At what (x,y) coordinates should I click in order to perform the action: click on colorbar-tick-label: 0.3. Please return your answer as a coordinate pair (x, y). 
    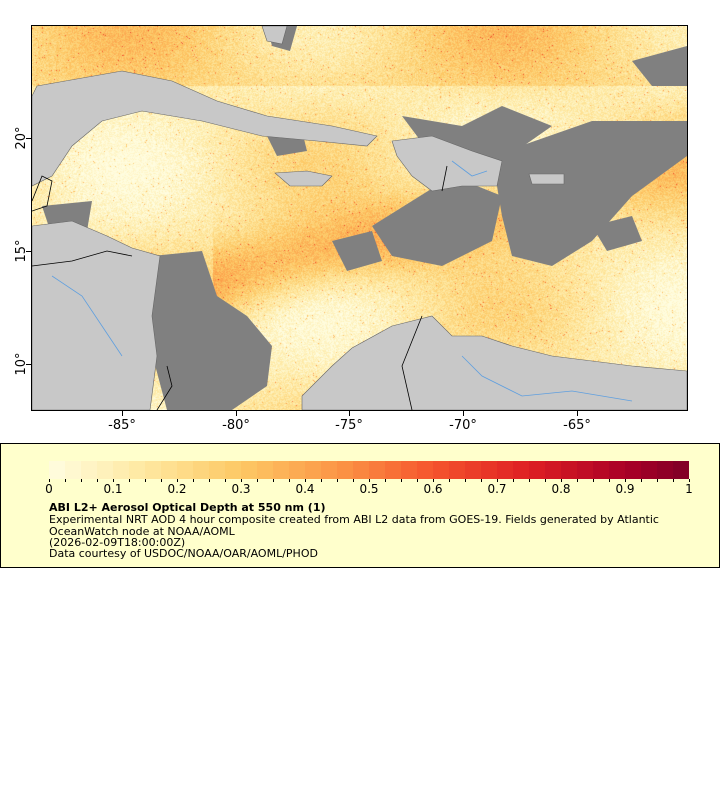
    Looking at the image, I should click on (241, 489).